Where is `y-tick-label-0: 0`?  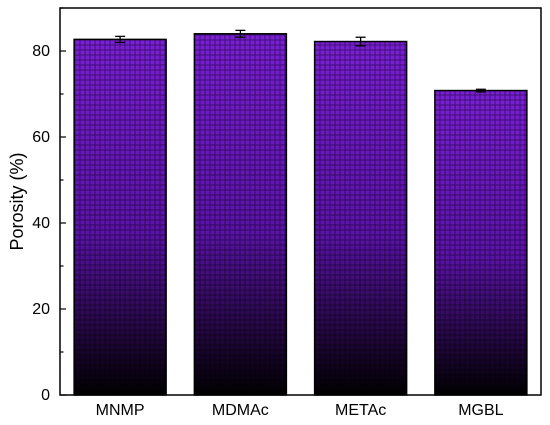 y-tick-label-0: 0 is located at coordinates (45, 395).